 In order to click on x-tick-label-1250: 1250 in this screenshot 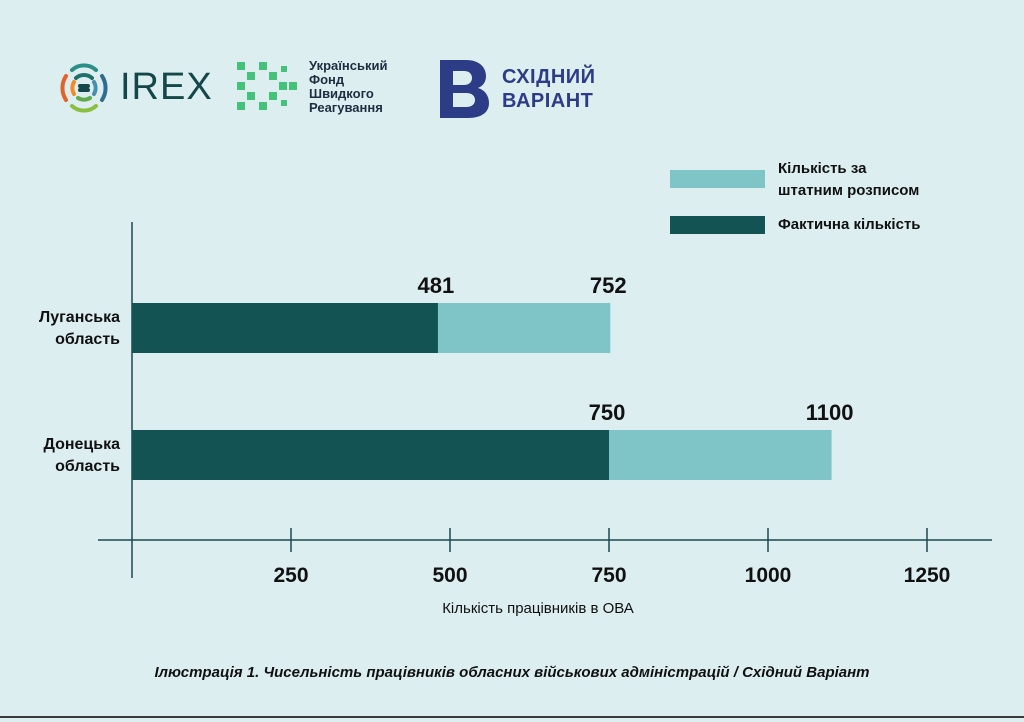, I will do `click(927, 575)`.